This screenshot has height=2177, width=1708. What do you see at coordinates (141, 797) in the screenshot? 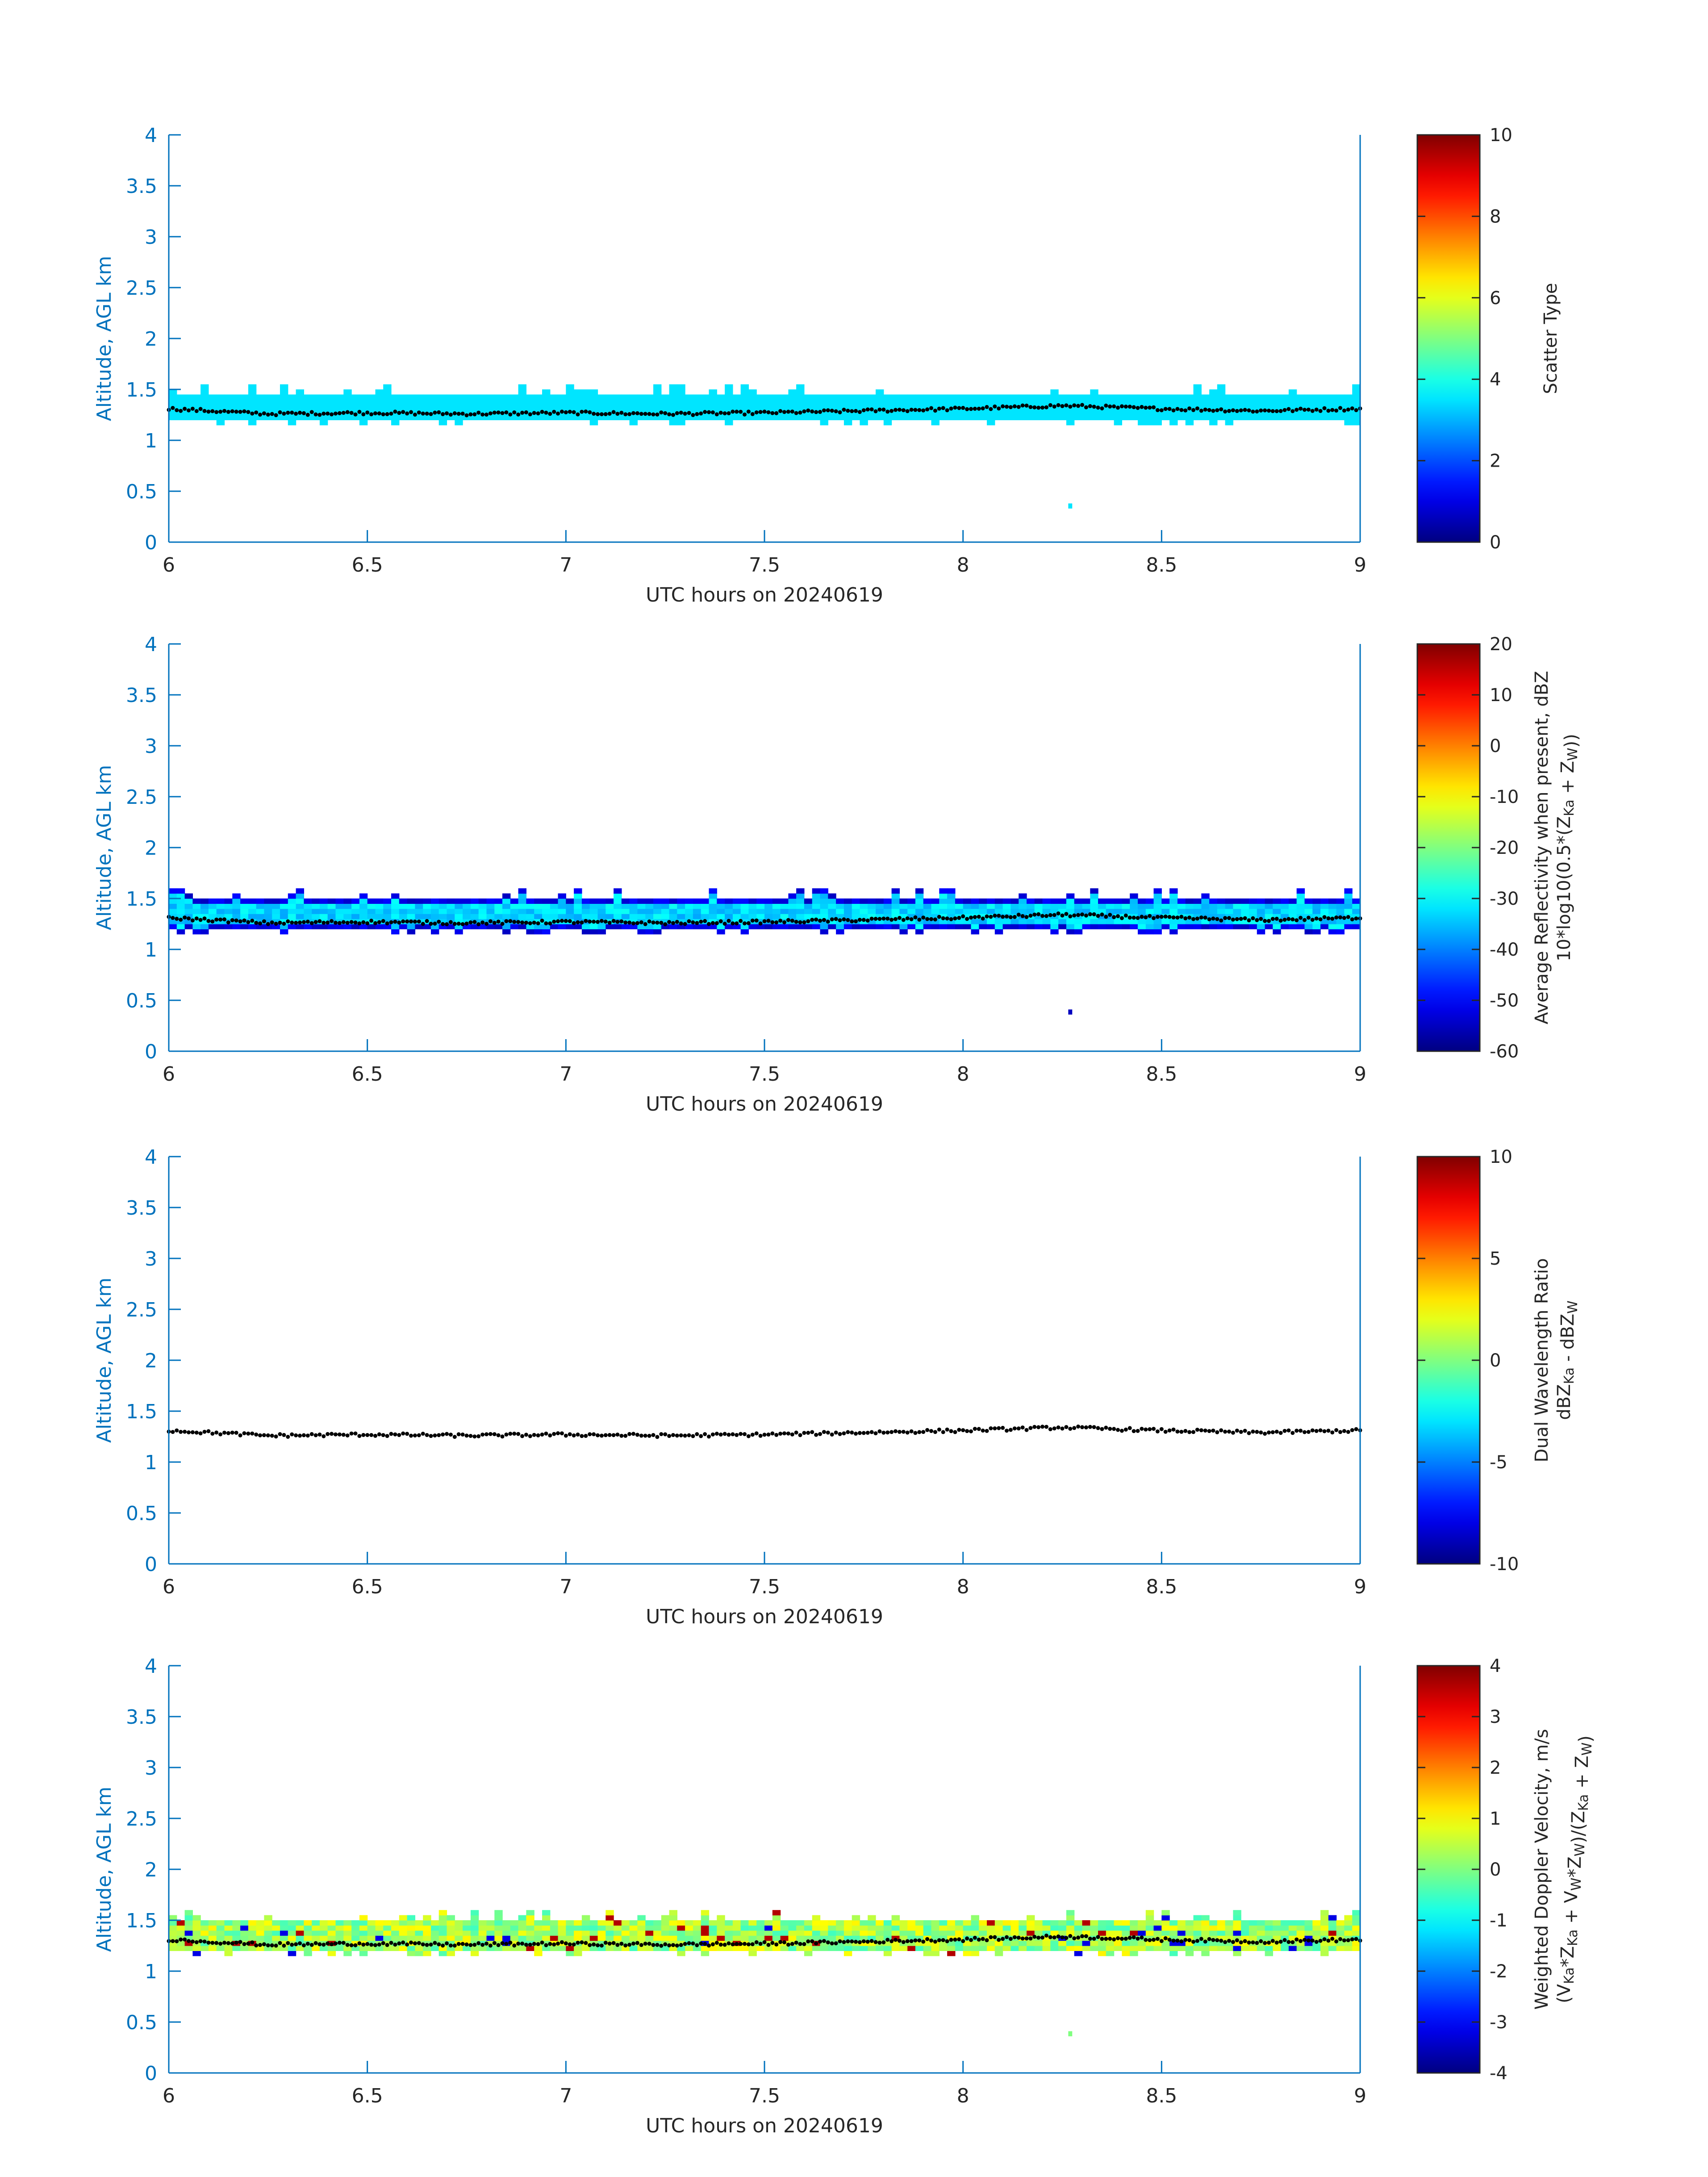
I see `y-tick-label: 2.5` at bounding box center [141, 797].